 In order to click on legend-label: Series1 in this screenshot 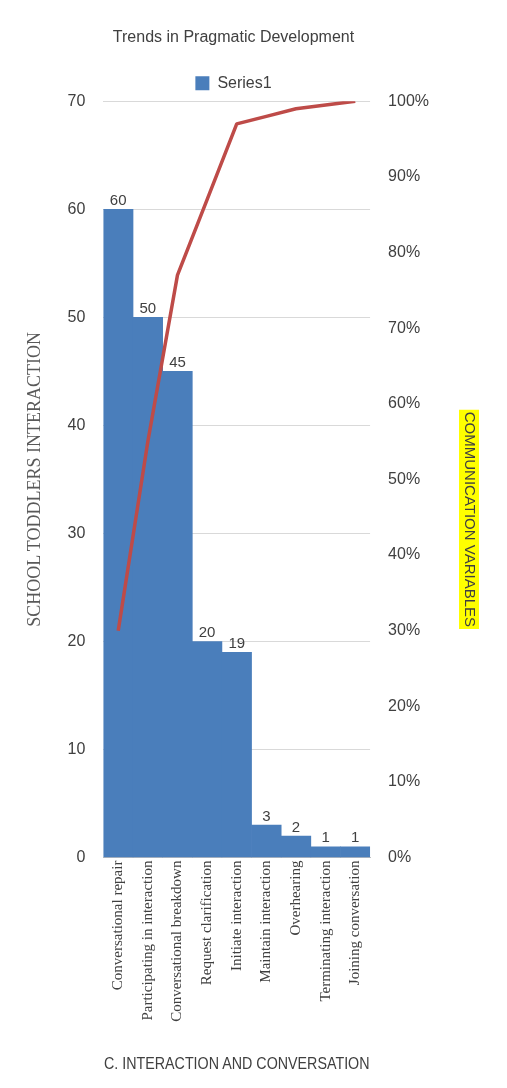, I will do `click(244, 82)`.